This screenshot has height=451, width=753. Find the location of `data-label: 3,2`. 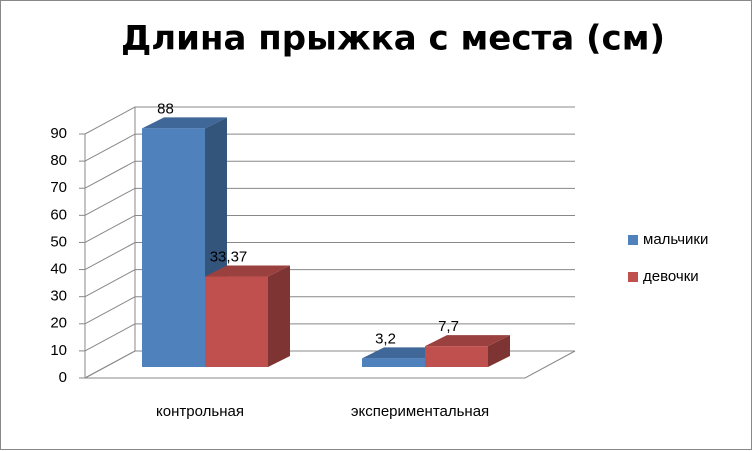

data-label: 3,2 is located at coordinates (385, 338).